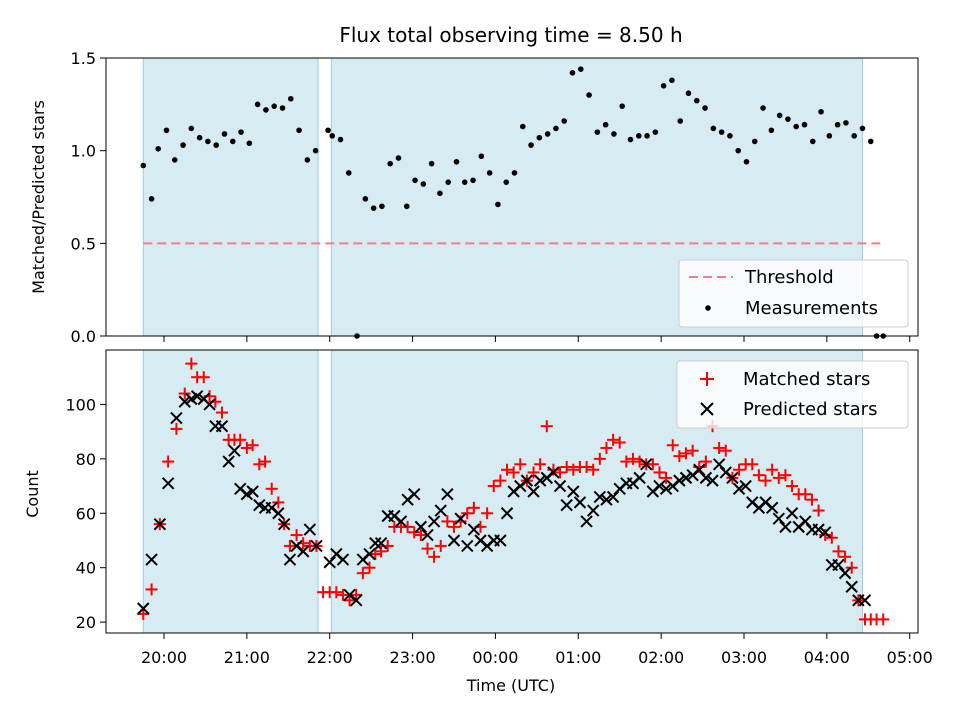 The image size is (960, 720). I want to click on top-shaded-interval, so click(230, 197).